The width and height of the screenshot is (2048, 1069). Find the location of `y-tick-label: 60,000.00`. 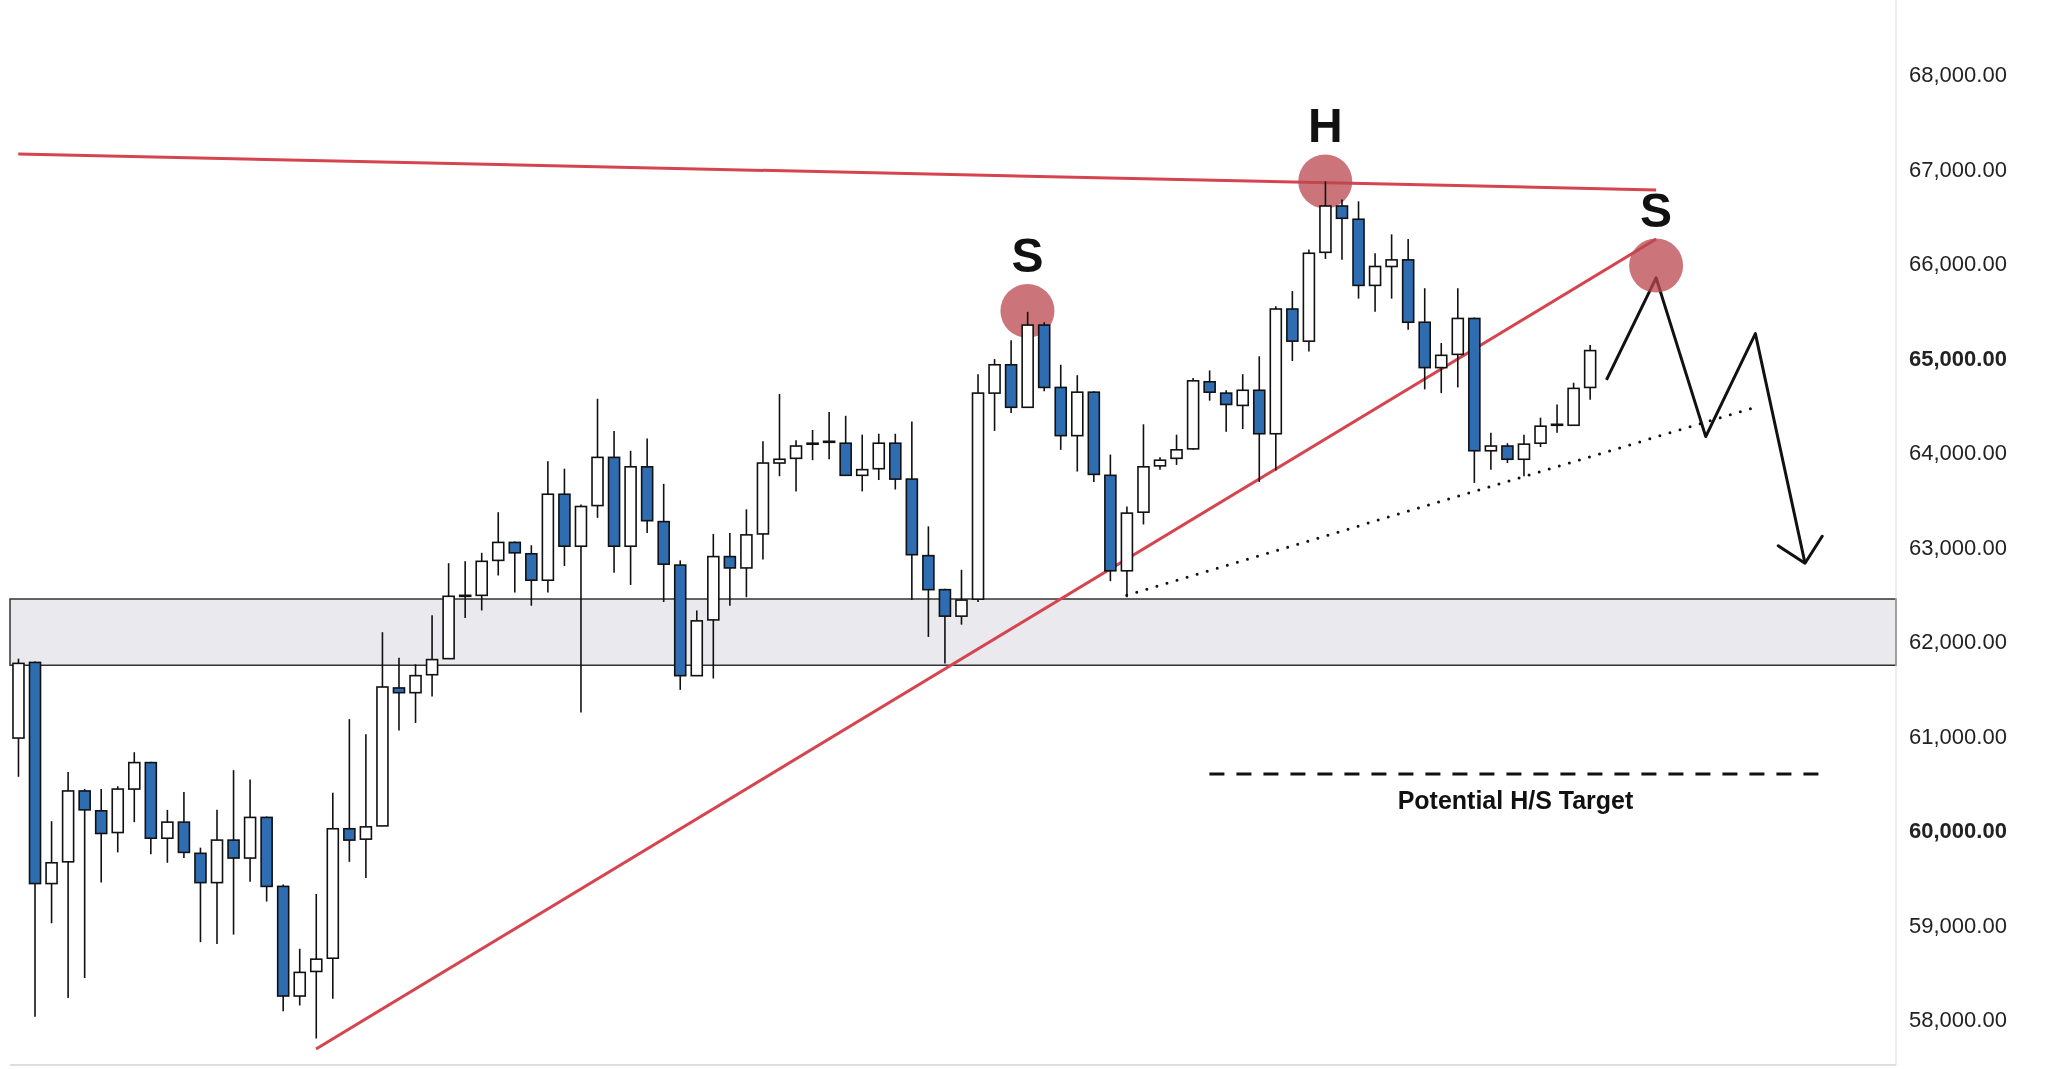

y-tick-label: 60,000.00 is located at coordinates (1958, 831).